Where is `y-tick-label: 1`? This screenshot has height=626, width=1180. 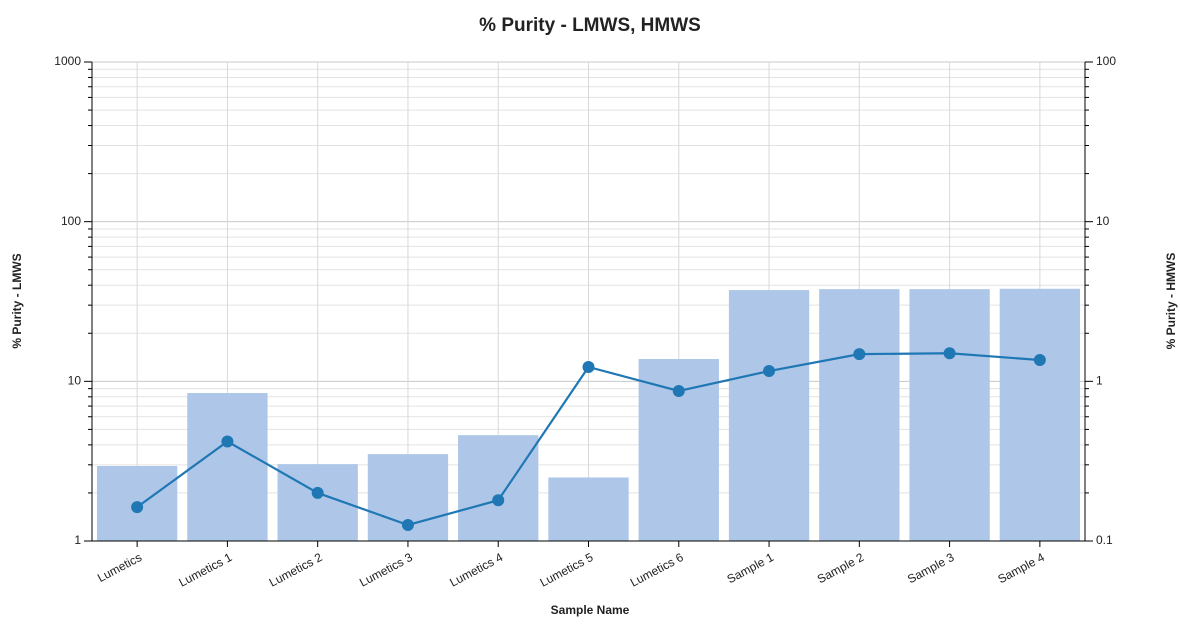
y-tick-label: 1 is located at coordinates (77, 540).